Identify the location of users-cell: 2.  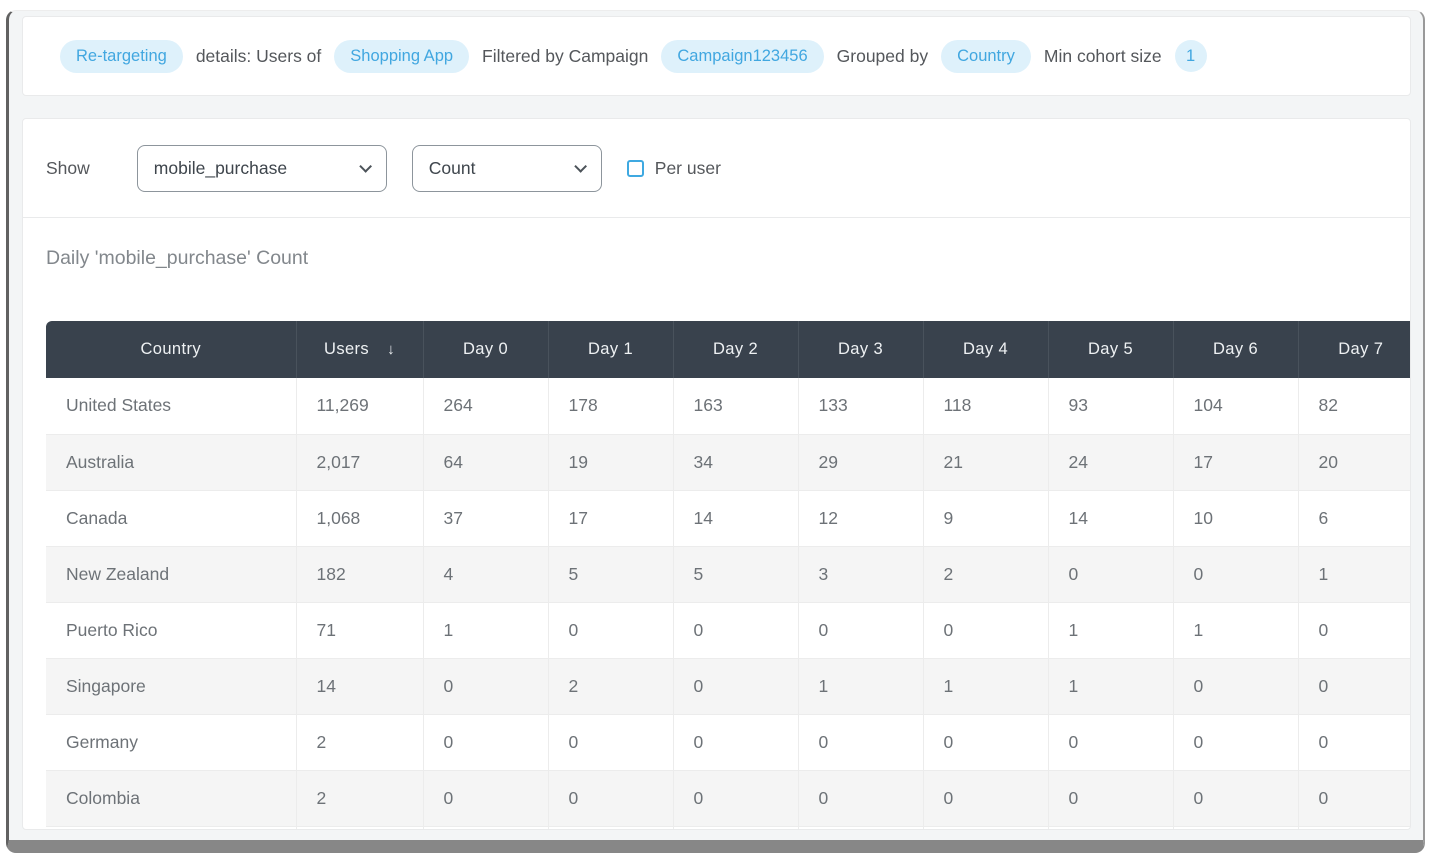
(360, 798).